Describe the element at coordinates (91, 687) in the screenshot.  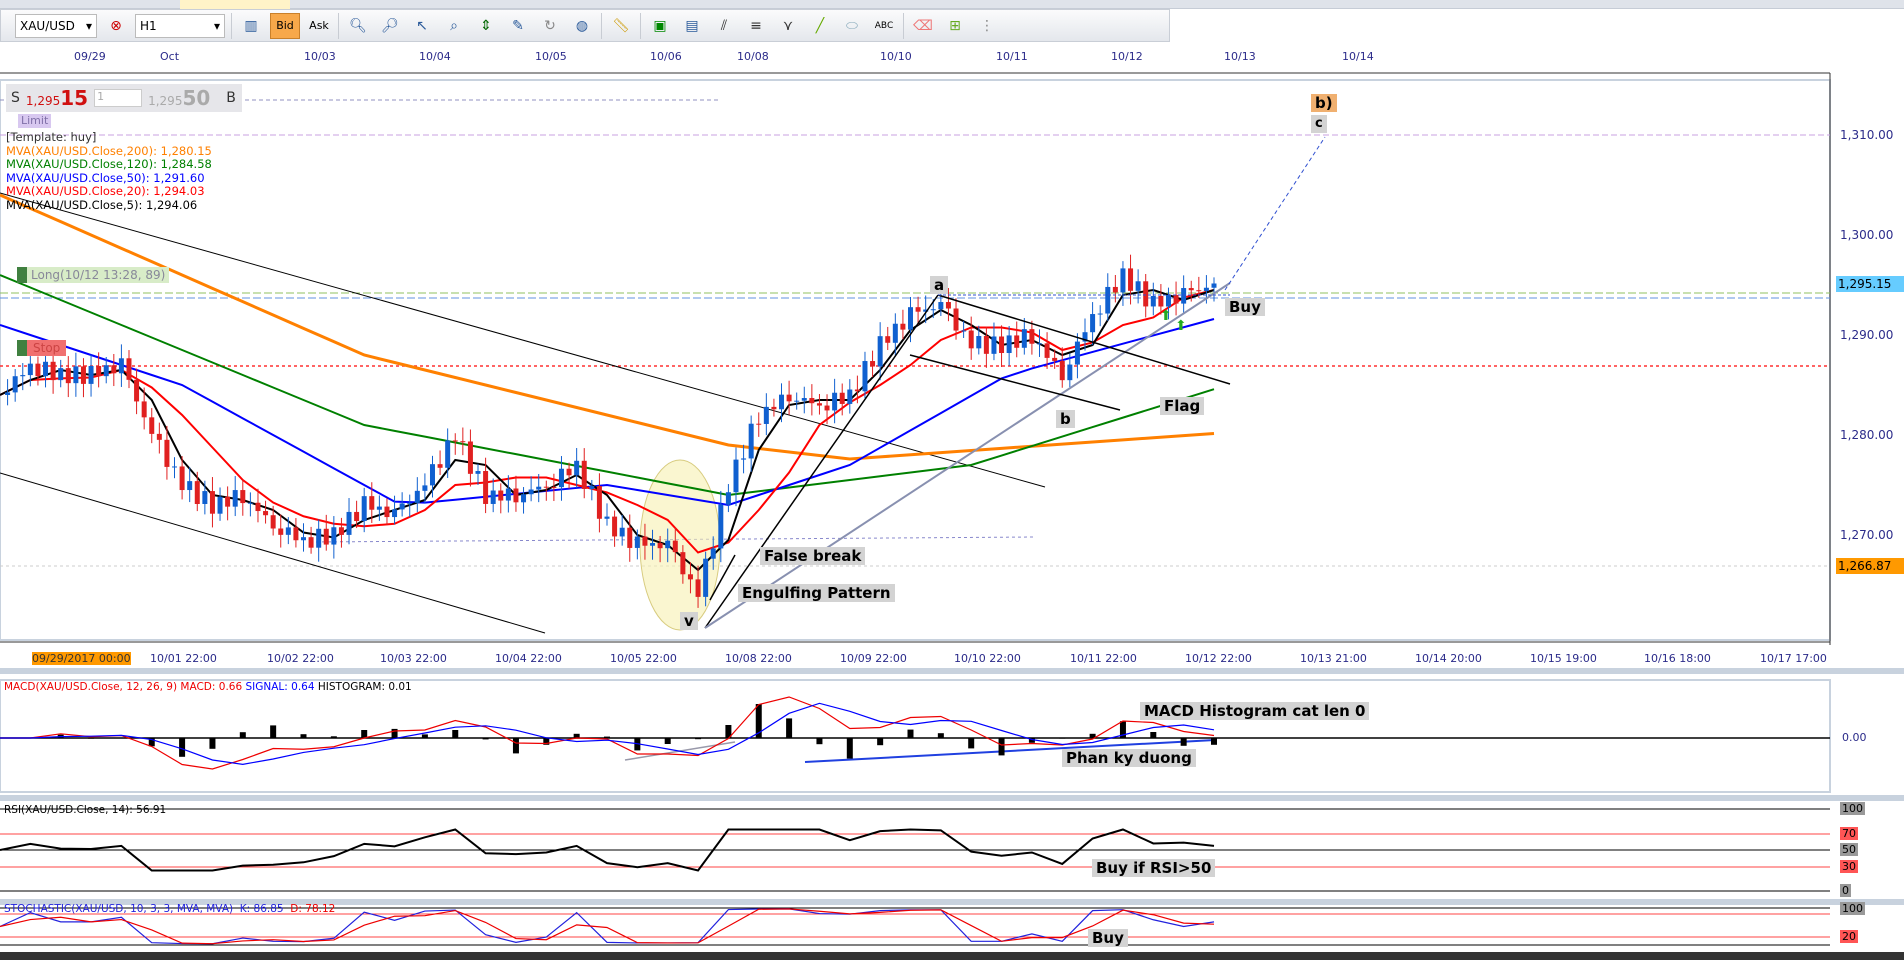
I see `macd-name: MACD(XAU/USD.Close, 12, 26, 9)` at that location.